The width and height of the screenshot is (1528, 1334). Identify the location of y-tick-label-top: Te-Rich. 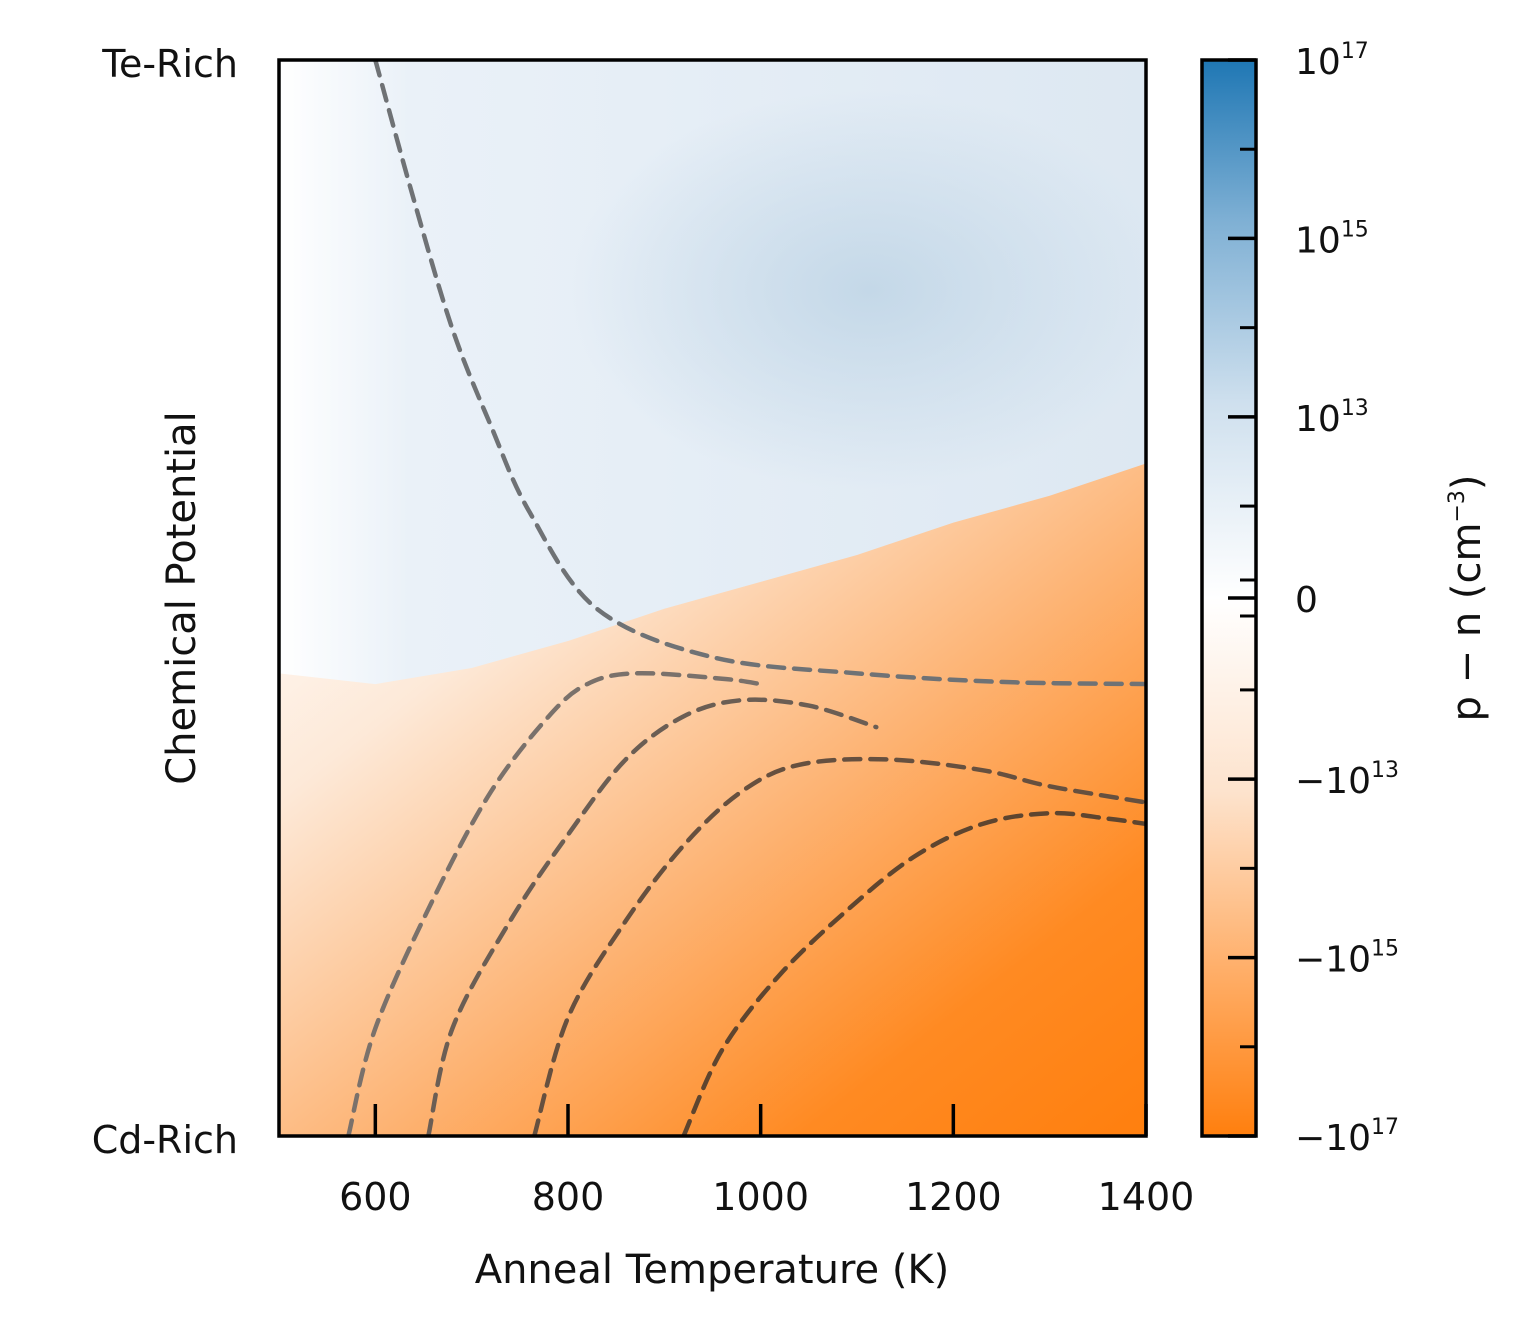
(169, 64).